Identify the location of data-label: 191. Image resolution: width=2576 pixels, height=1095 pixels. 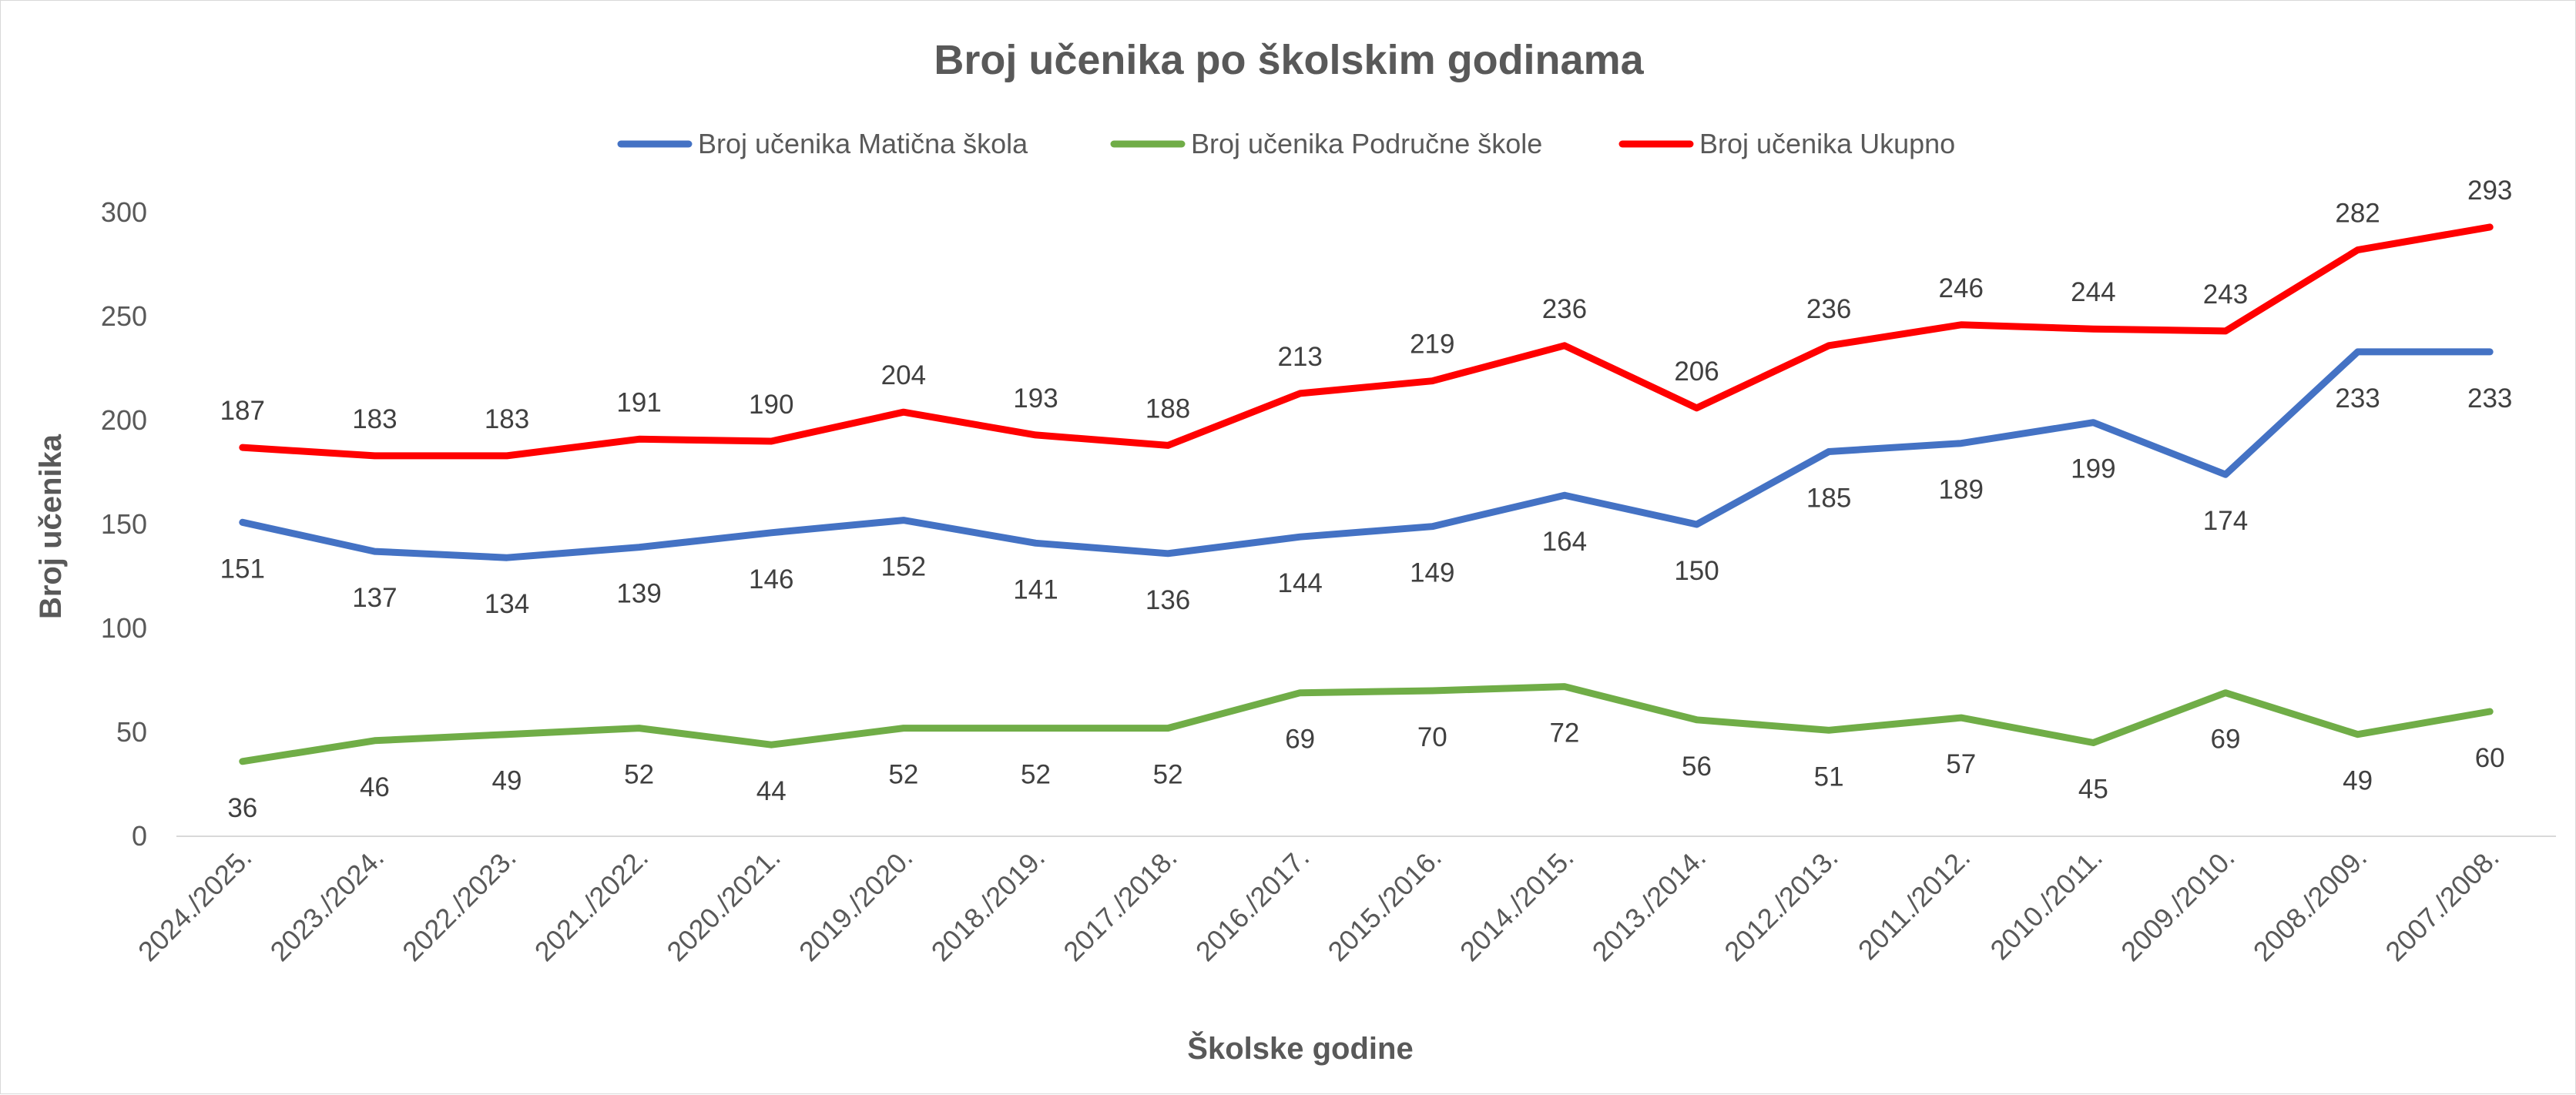
(638, 402).